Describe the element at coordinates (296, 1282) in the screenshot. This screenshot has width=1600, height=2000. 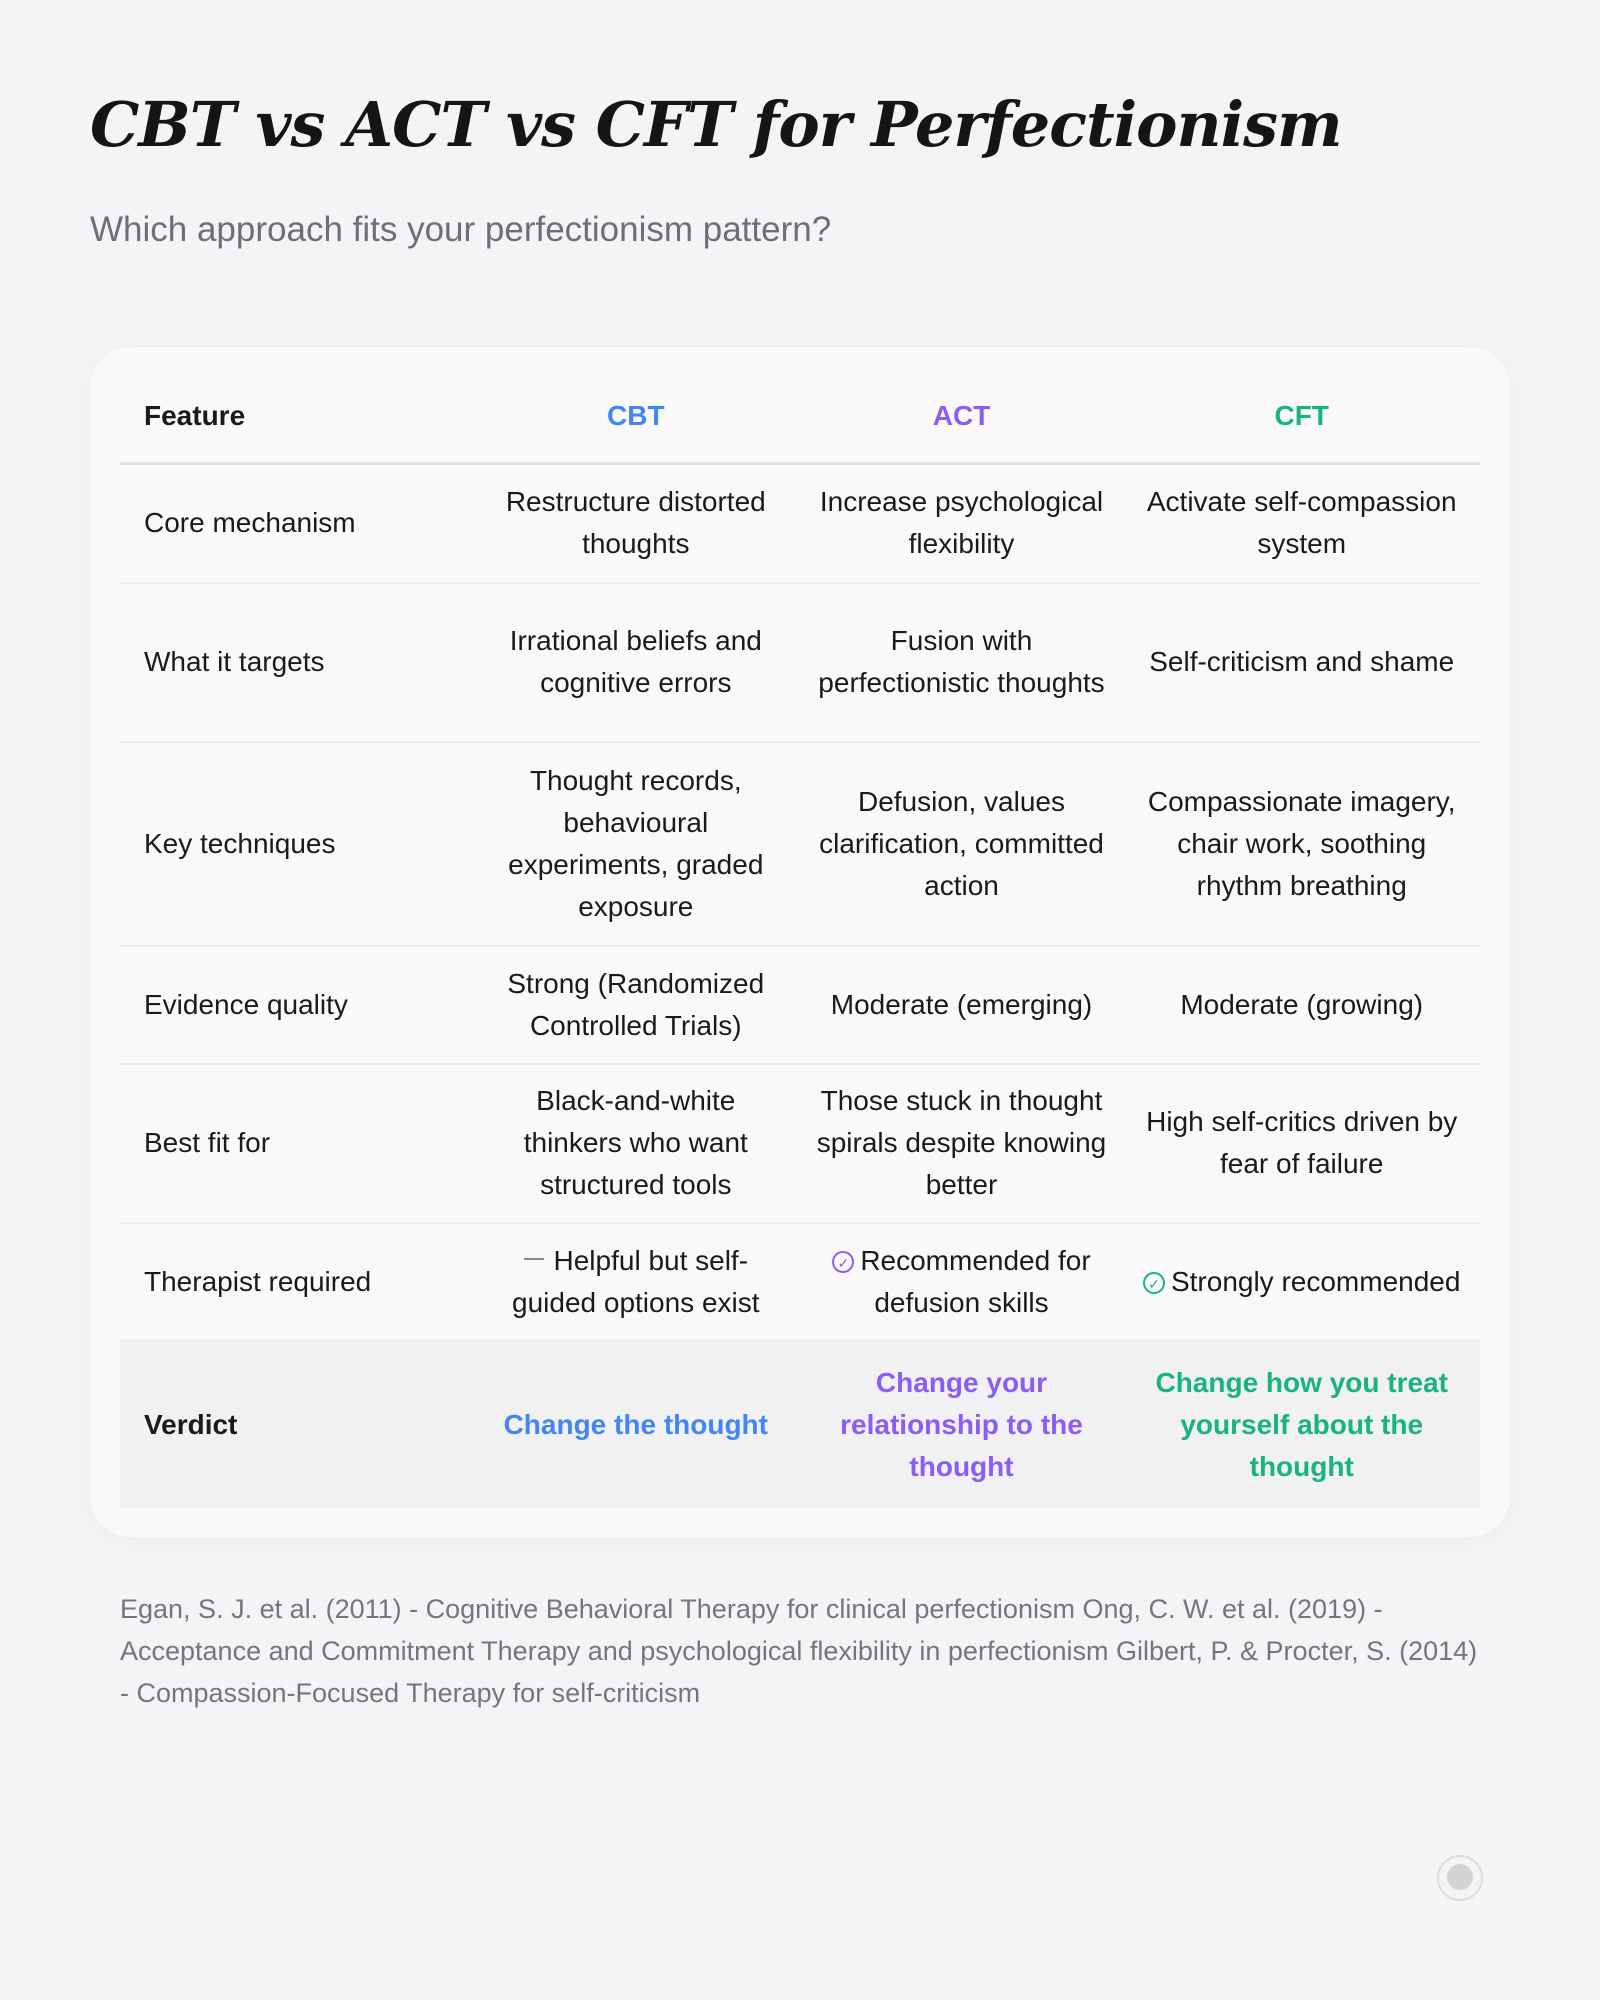
I see `row-feature: Therapist required` at that location.